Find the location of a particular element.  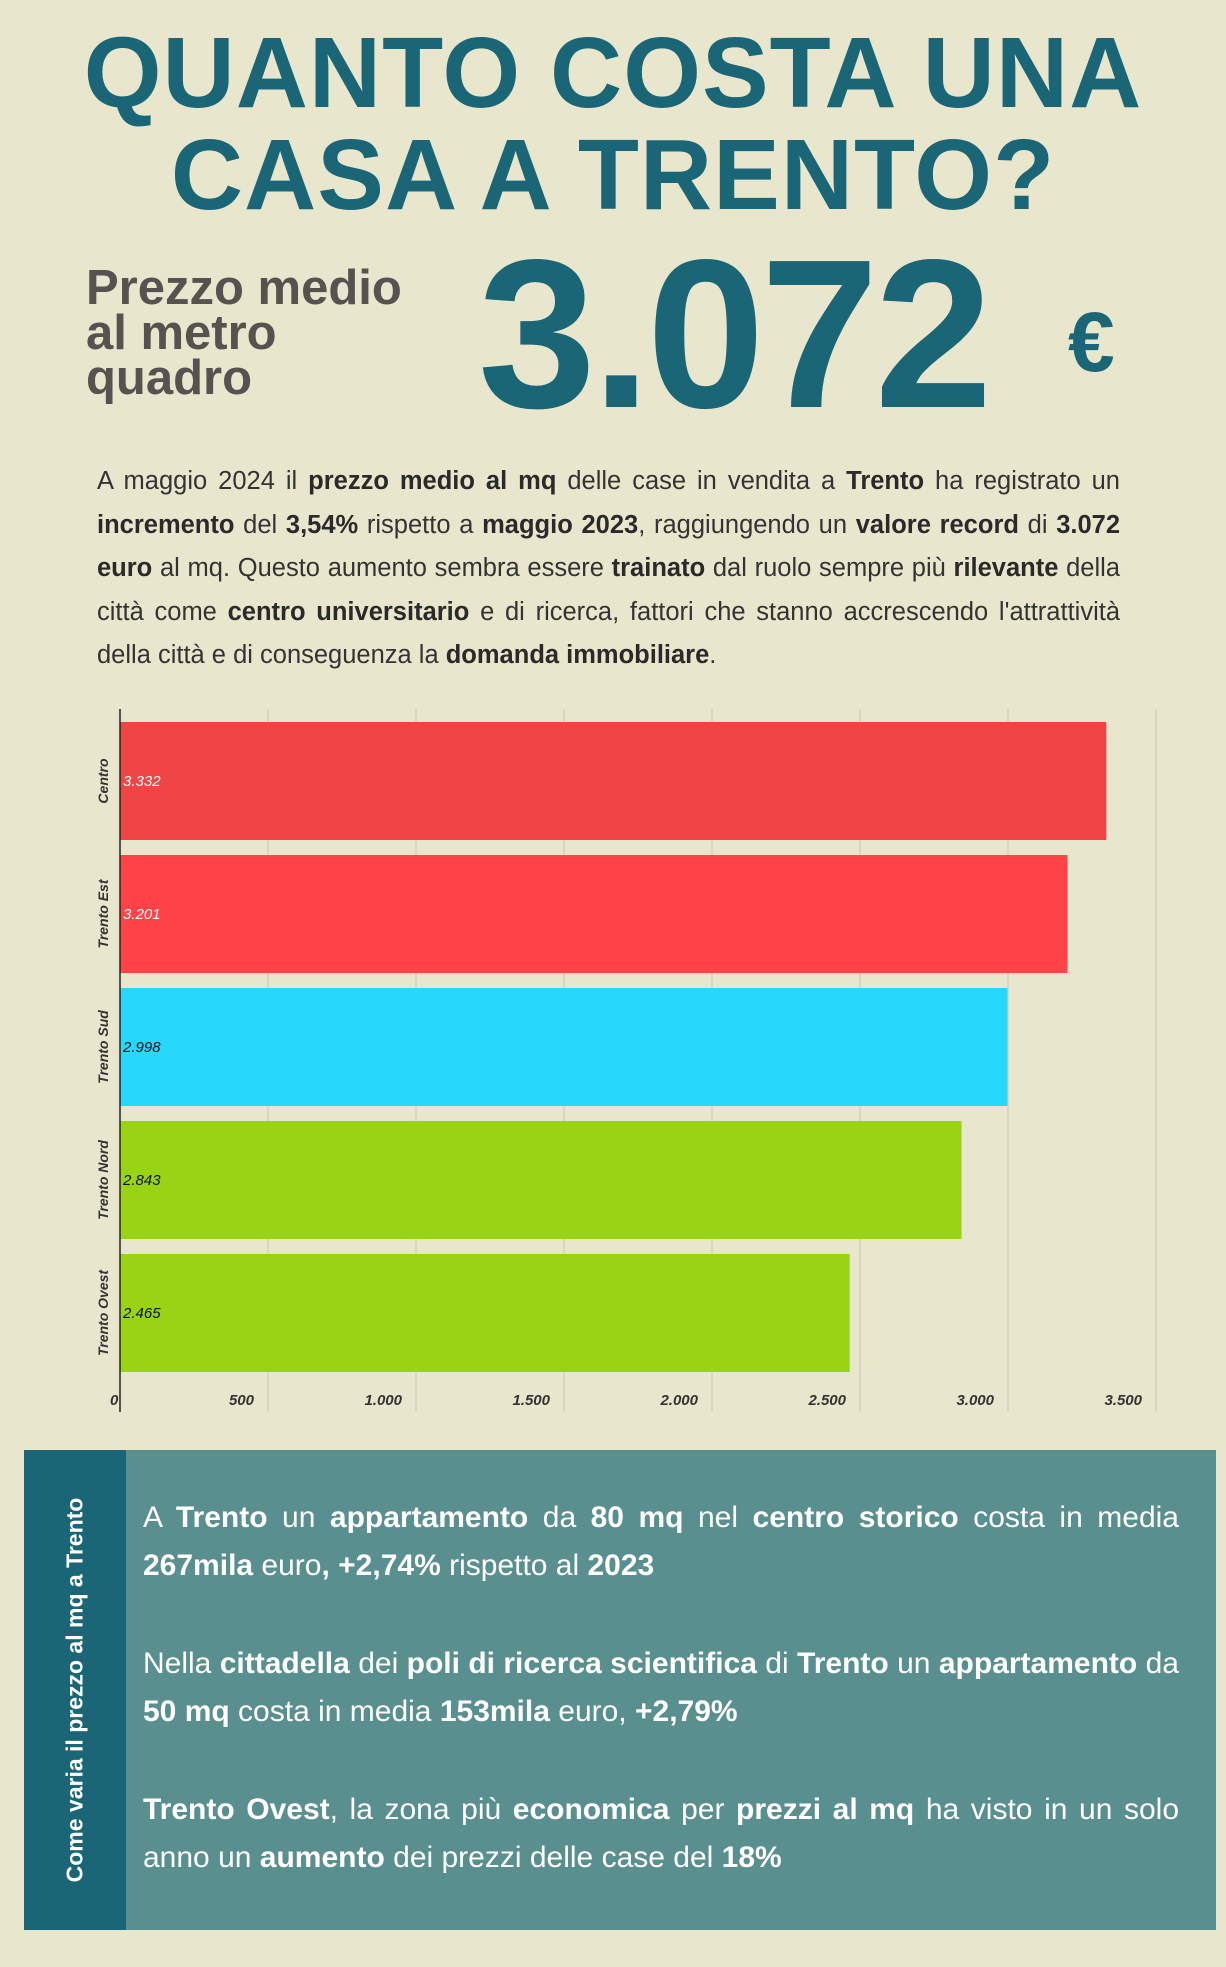

text-run: nel is located at coordinates (718, 1517).